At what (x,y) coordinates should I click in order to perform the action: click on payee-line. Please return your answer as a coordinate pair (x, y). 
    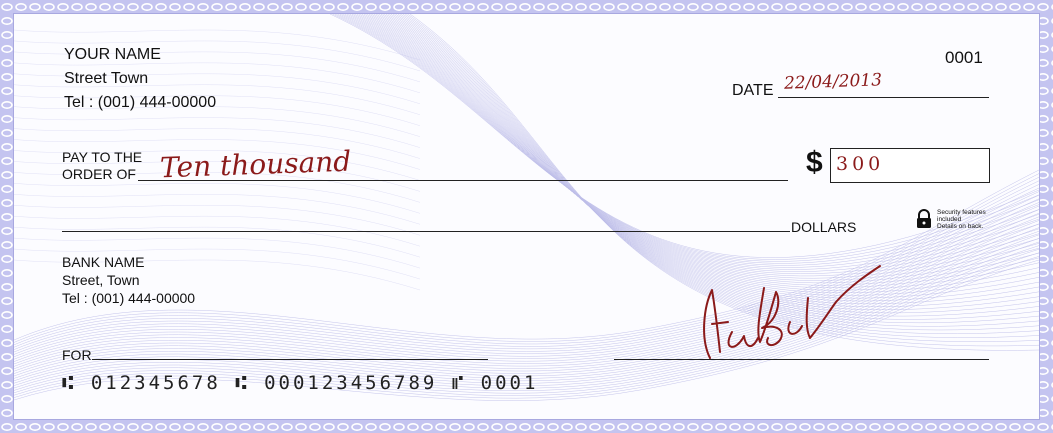
    Looking at the image, I should click on (463, 180).